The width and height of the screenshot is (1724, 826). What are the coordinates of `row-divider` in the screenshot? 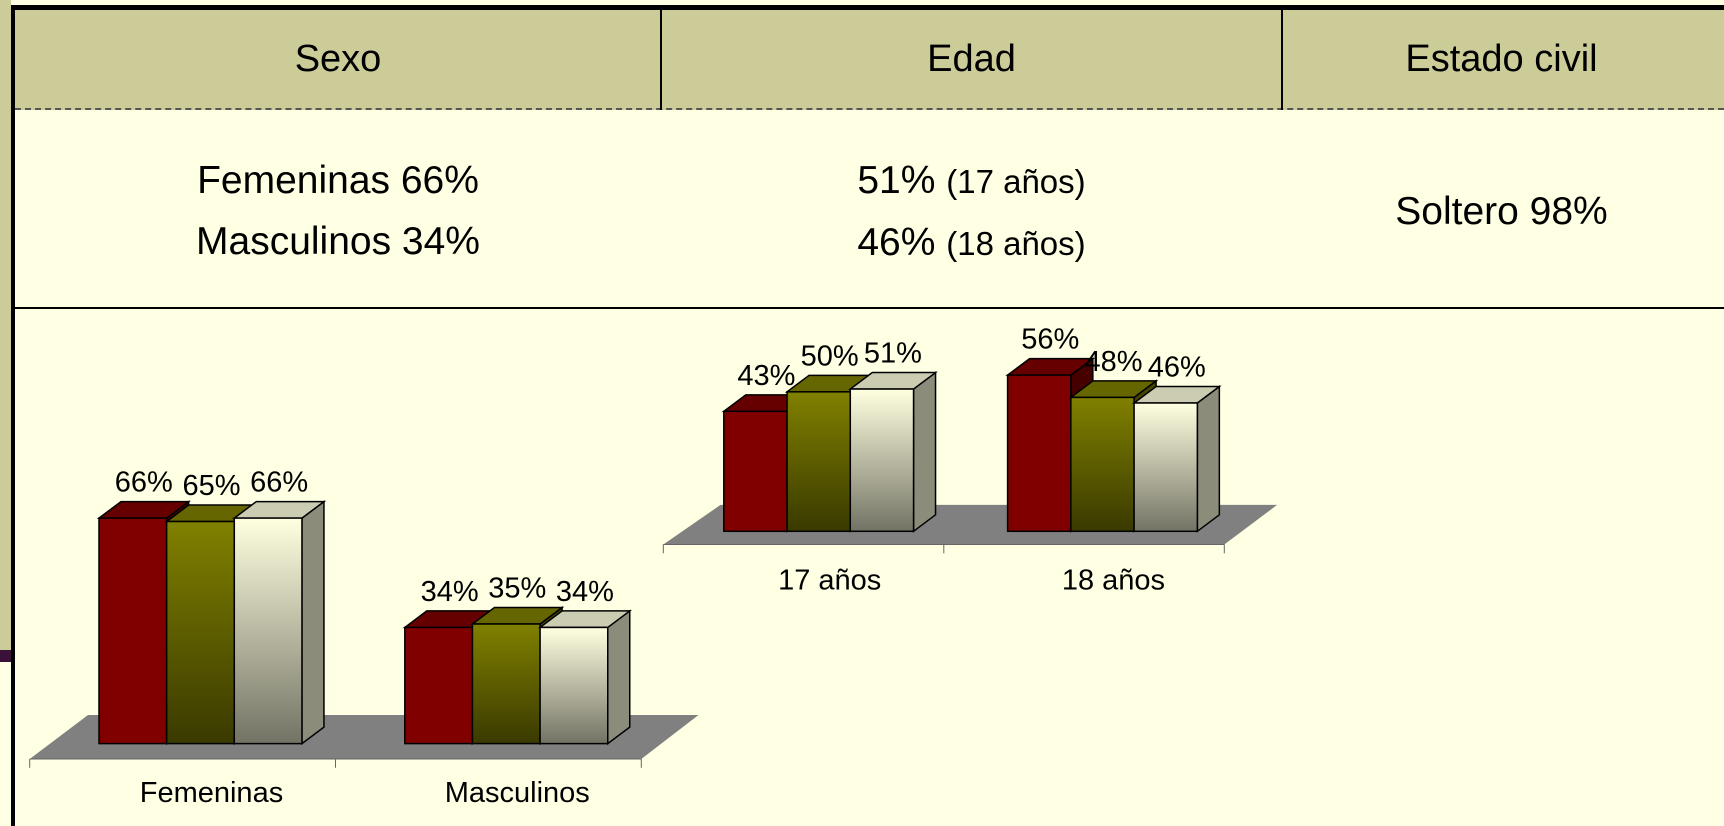 It's located at (869, 308).